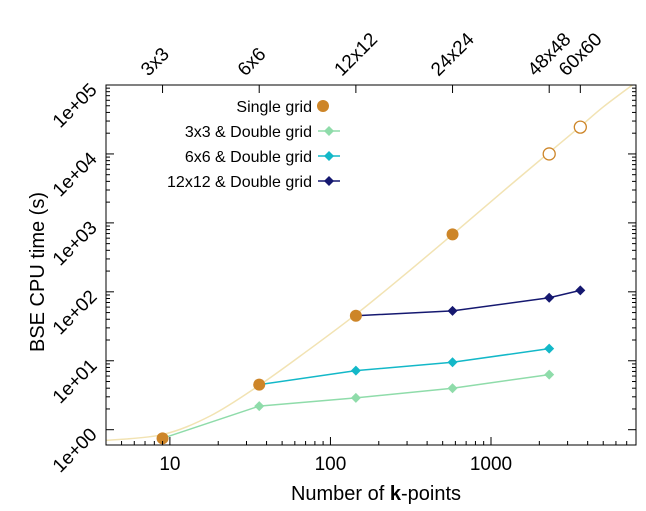 This screenshot has height=511, width=646. Describe the element at coordinates (75, 106) in the screenshot. I see `y-tick-label: 1e+05` at that location.